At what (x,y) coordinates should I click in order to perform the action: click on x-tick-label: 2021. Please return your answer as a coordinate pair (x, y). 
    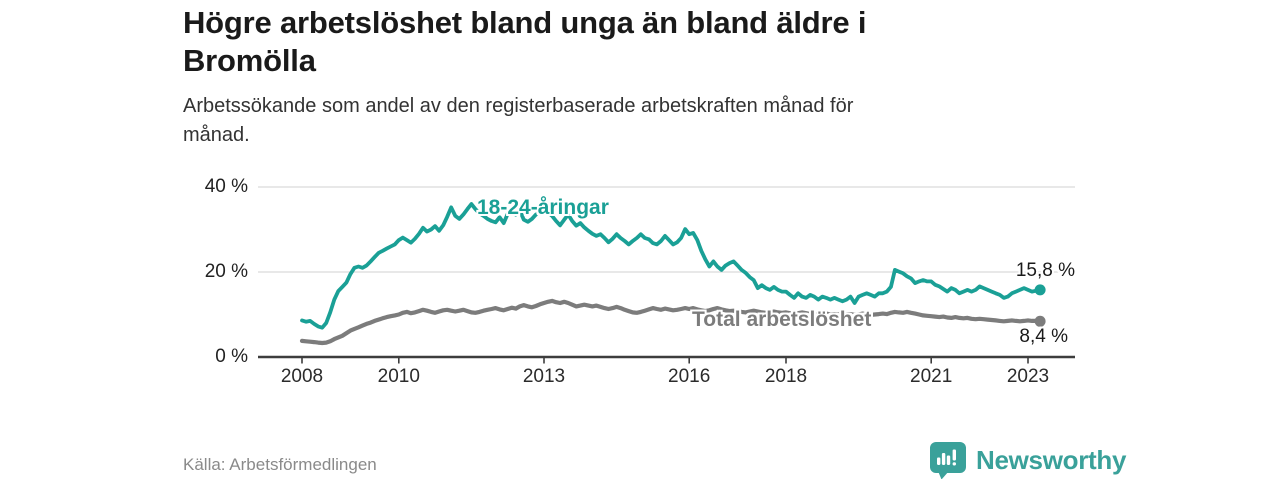
    Looking at the image, I should click on (931, 376).